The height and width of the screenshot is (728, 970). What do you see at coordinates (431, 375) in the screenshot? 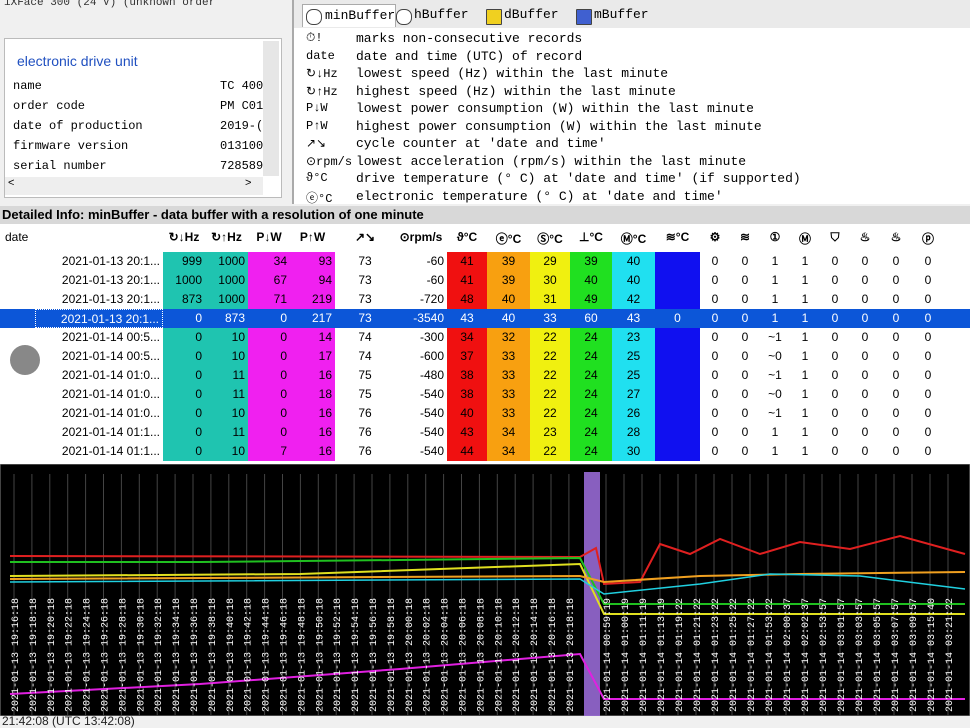
I see `table-cell: -480` at bounding box center [431, 375].